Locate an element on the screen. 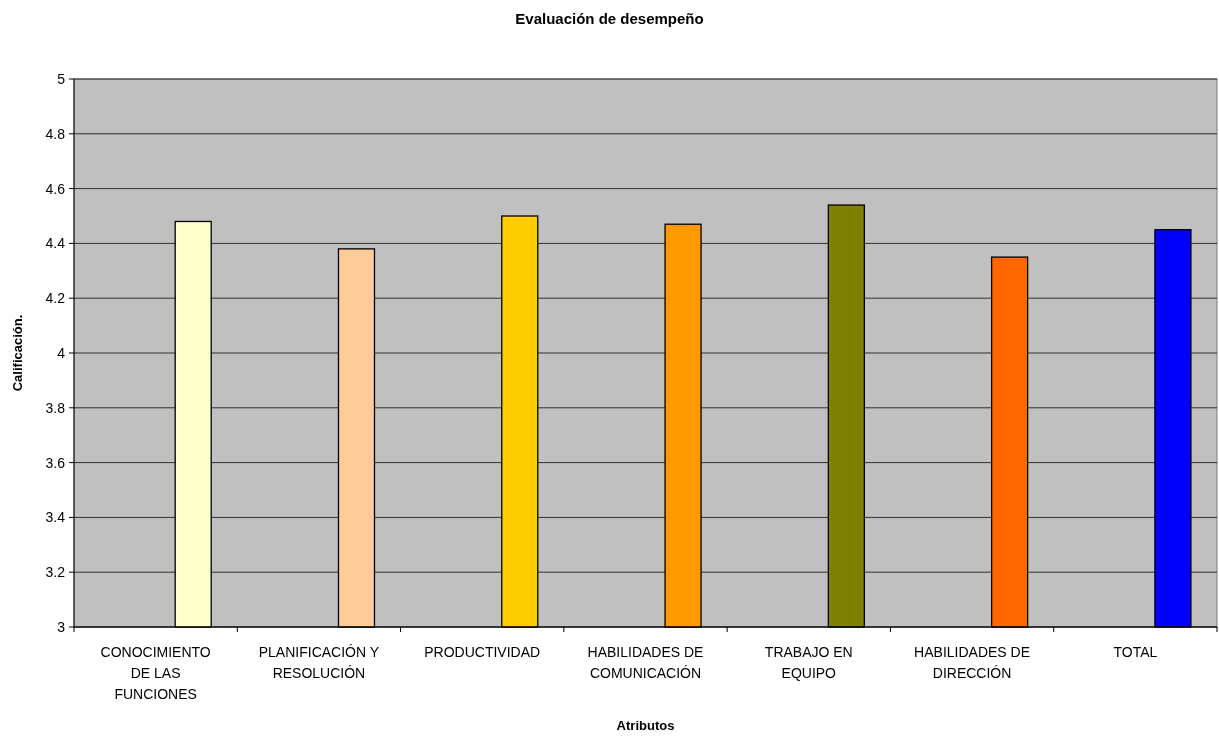 The image size is (1219, 738). x-tick-label: HABILIDADES DE COMUNICACIÓN is located at coordinates (645, 662).